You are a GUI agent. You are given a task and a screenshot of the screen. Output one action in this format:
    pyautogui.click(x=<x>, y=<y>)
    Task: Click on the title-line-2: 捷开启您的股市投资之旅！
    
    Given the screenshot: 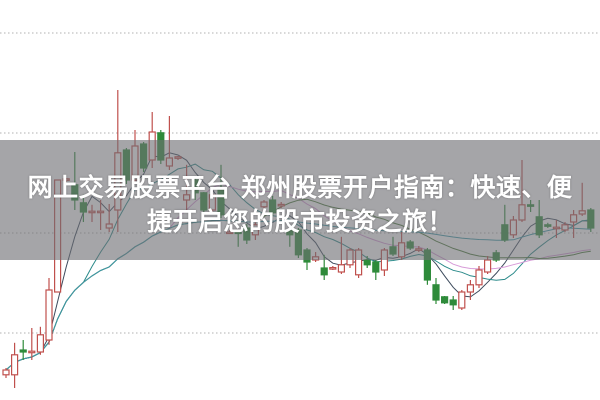 What is the action you would take?
    pyautogui.click(x=299, y=221)
    